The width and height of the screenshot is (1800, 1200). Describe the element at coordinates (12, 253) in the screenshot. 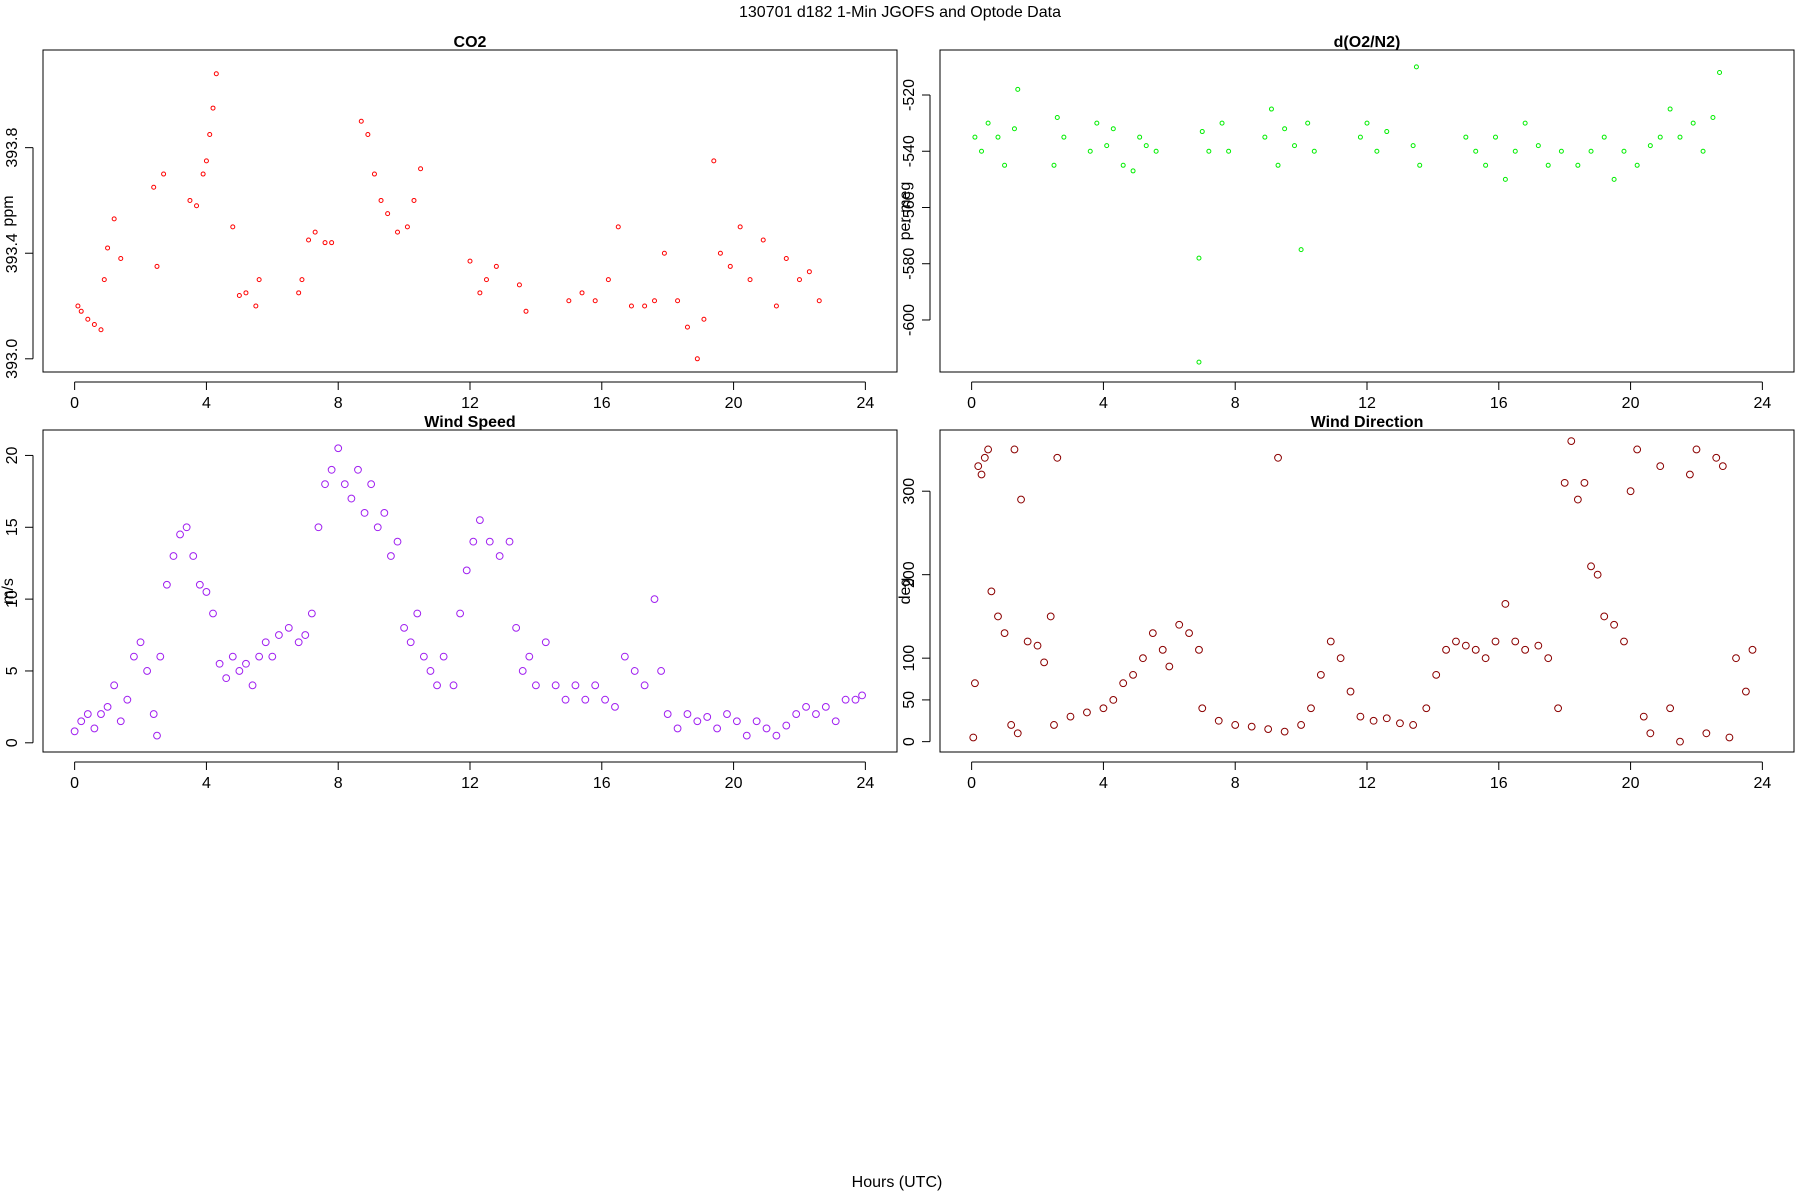

I see `y-tick-label: 393.4` at that location.